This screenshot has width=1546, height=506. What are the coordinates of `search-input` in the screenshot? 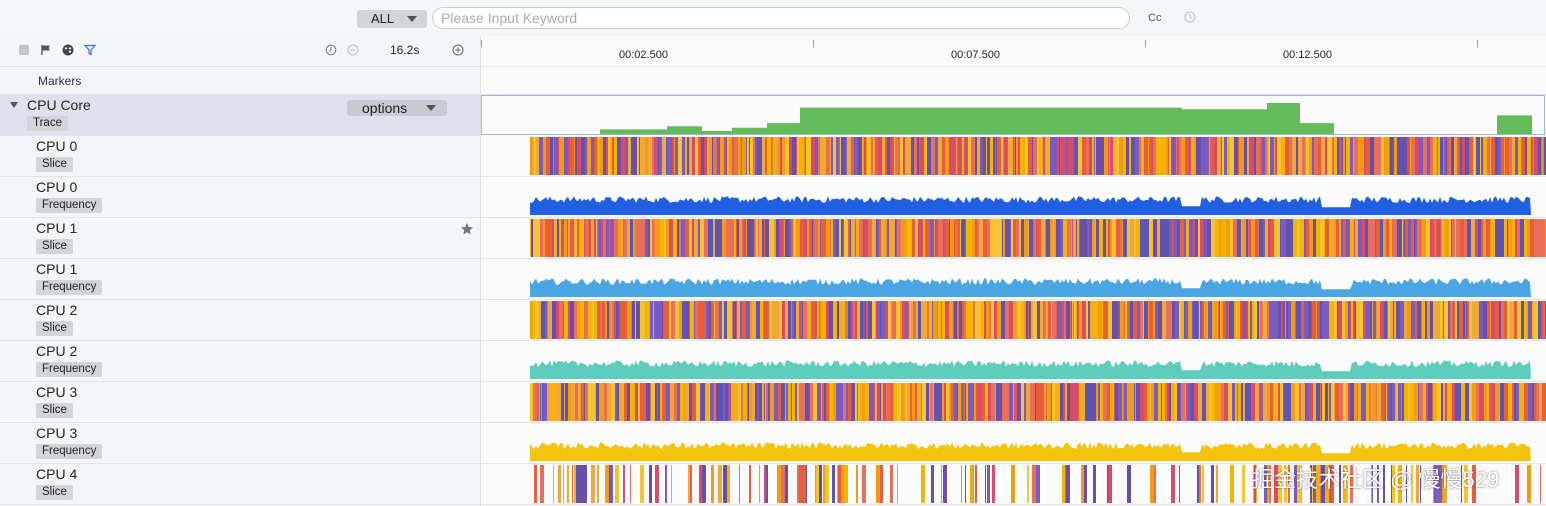 It's located at (781, 18).